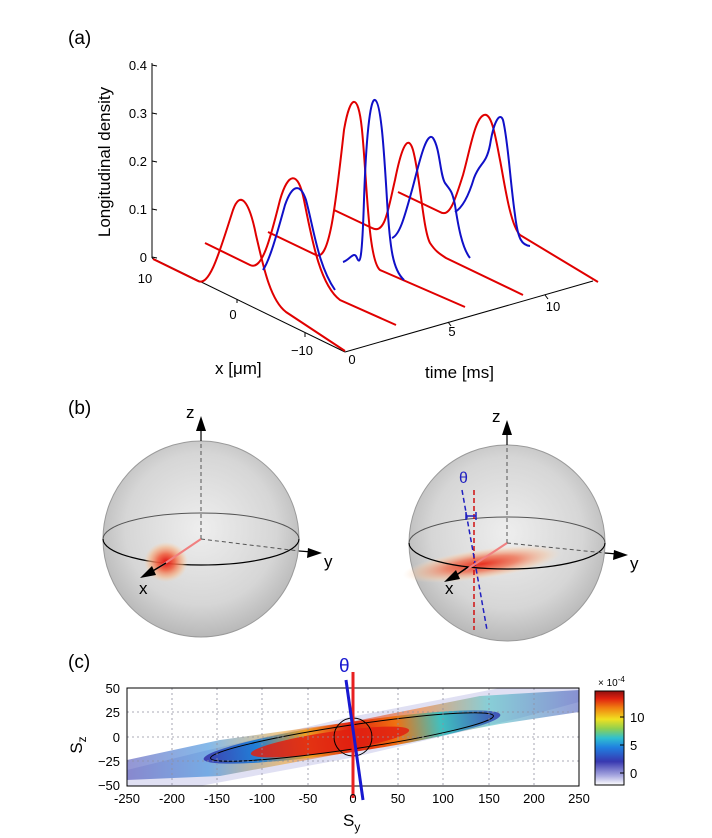 The width and height of the screenshot is (712, 838). I want to click on panel-b-label: (b), so click(79, 408).